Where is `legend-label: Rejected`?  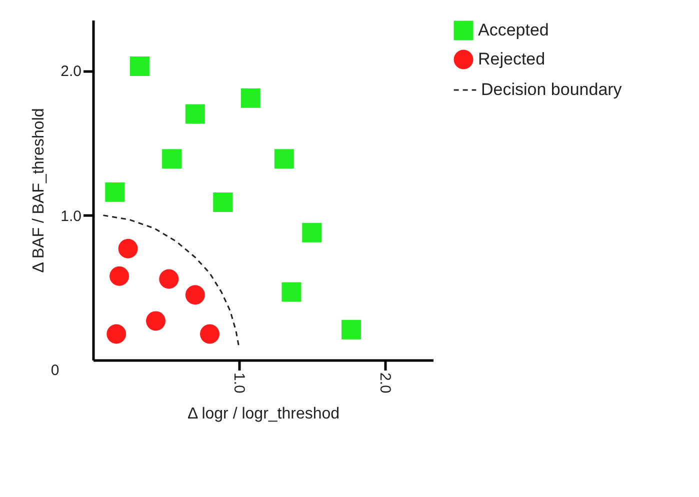
legend-label: Rejected is located at coordinates (512, 59).